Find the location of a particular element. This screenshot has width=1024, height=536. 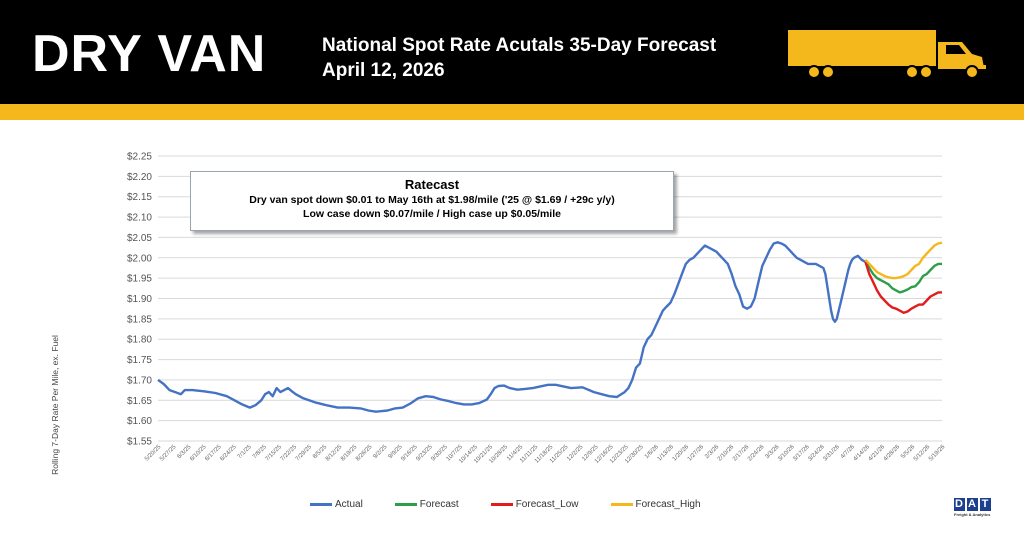

series-line-forecast is located at coordinates (903, 277).